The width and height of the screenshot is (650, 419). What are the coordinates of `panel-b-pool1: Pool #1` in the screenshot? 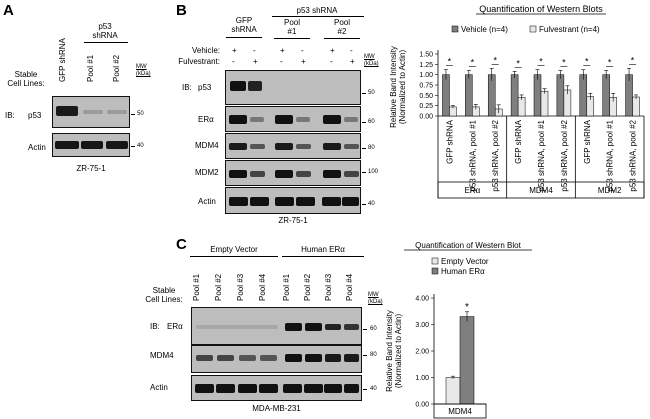 It's located at (291, 27).